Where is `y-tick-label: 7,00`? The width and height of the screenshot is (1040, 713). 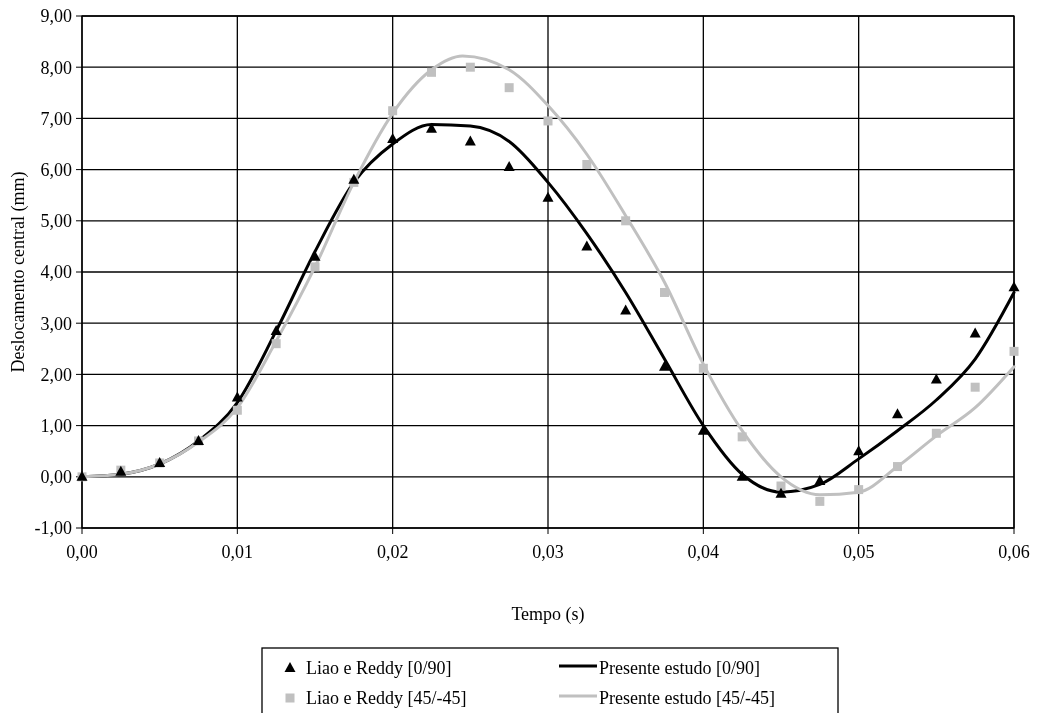
y-tick-label: 7,00 is located at coordinates (56, 118).